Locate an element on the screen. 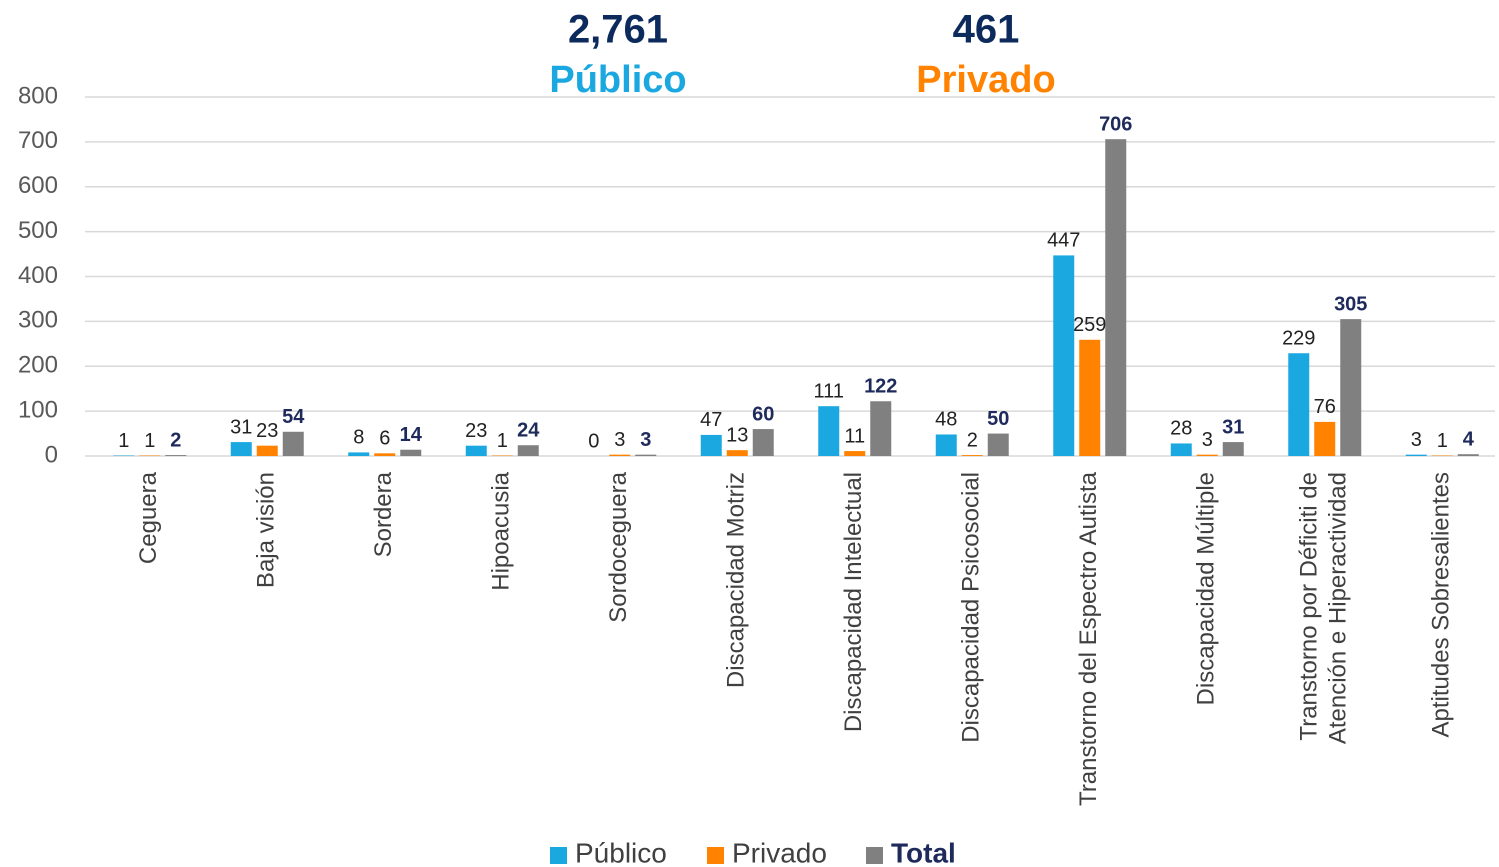 The width and height of the screenshot is (1499, 867). data-label: 60 is located at coordinates (763, 414).